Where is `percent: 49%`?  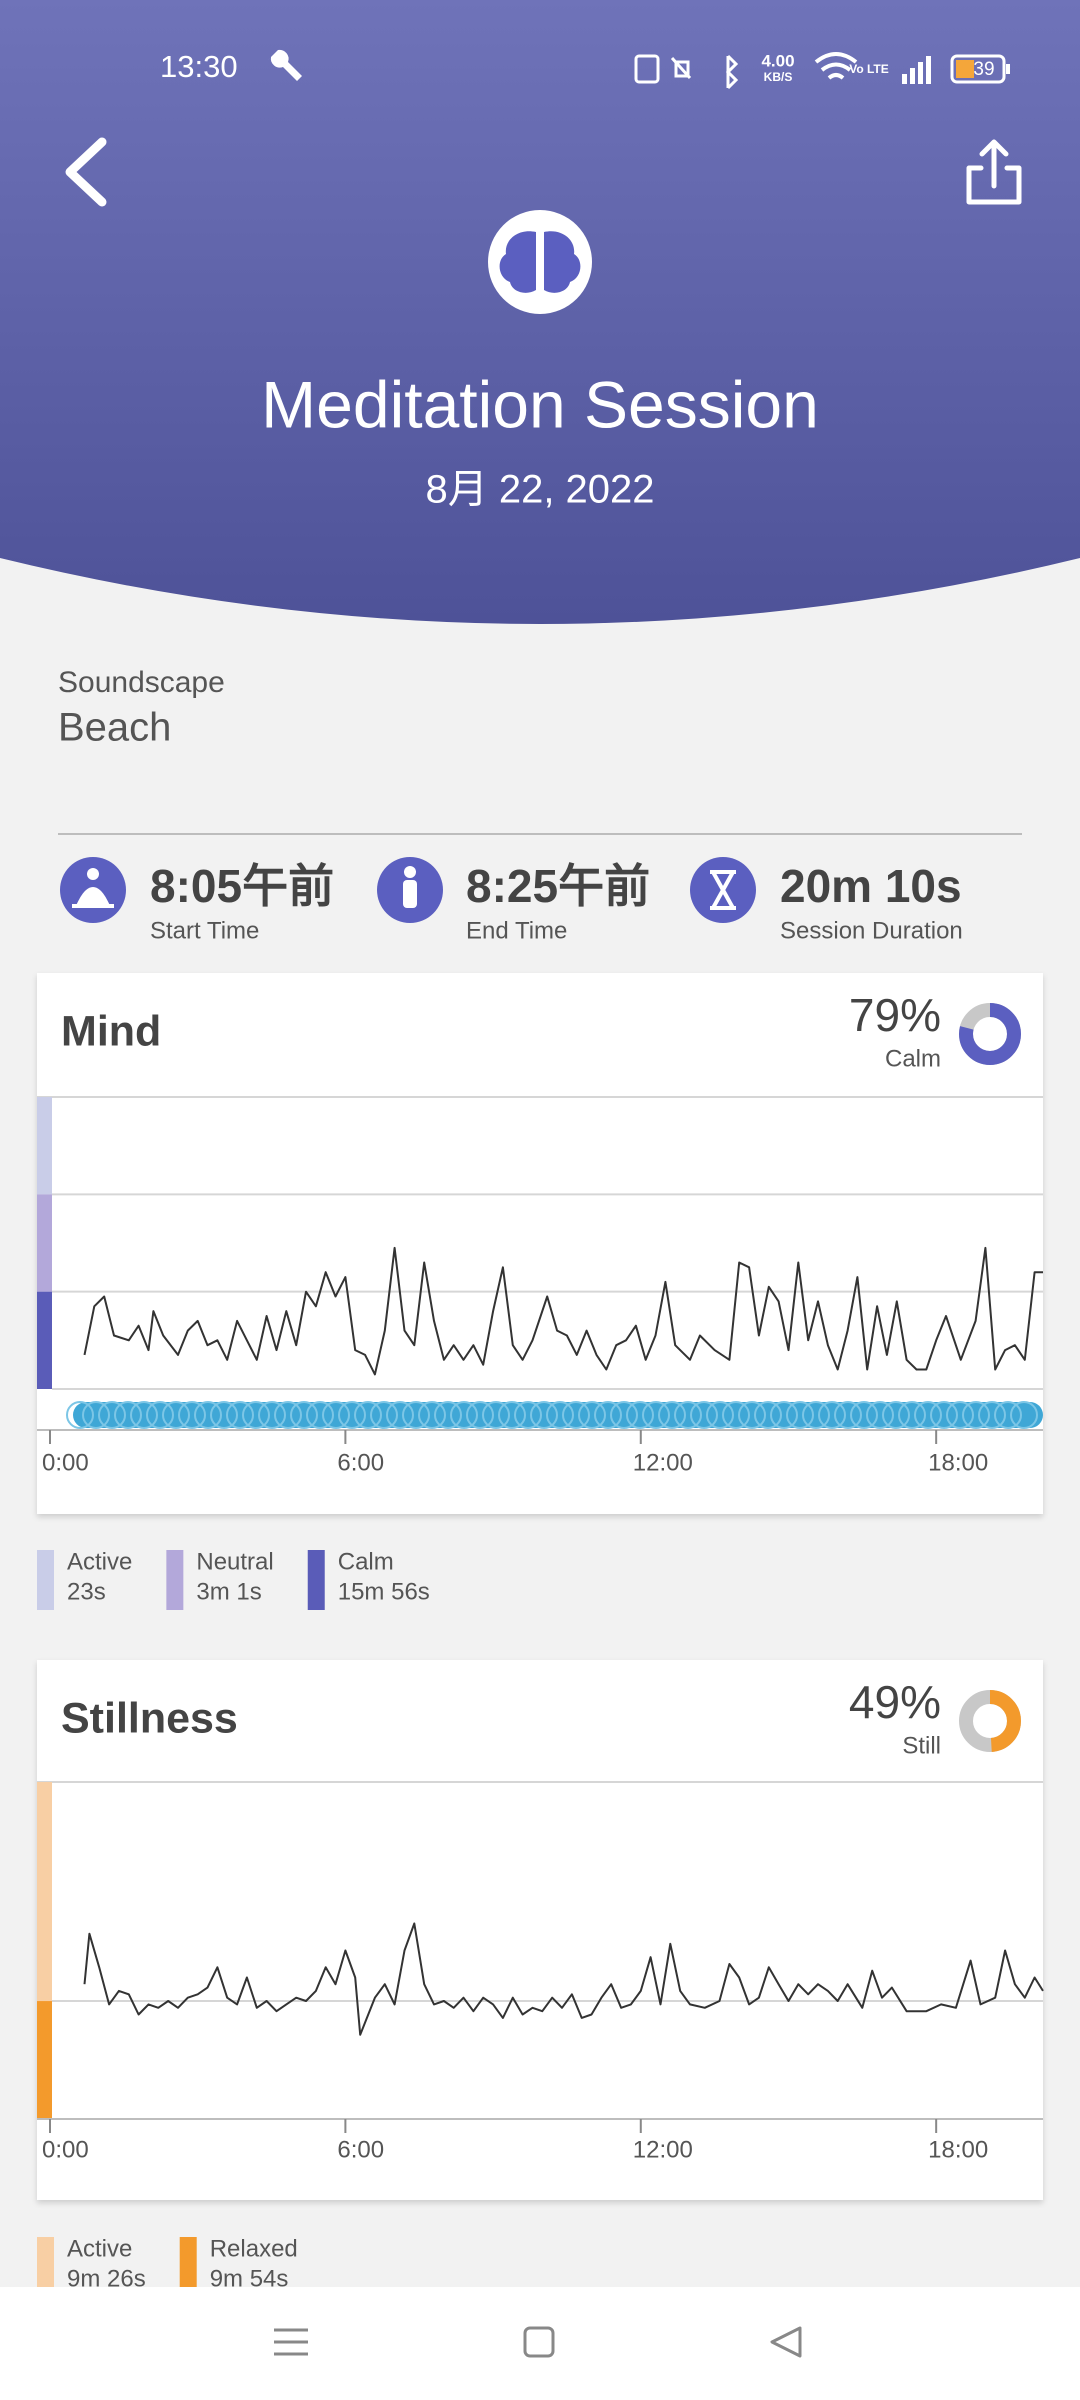
percent: 49% is located at coordinates (895, 1702).